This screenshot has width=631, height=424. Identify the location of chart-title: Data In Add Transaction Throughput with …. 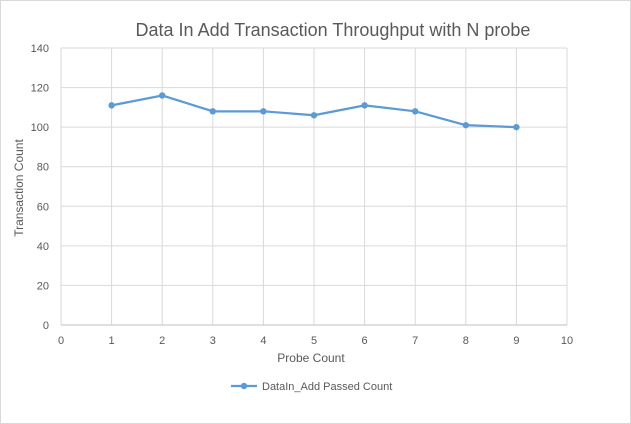
(333, 30).